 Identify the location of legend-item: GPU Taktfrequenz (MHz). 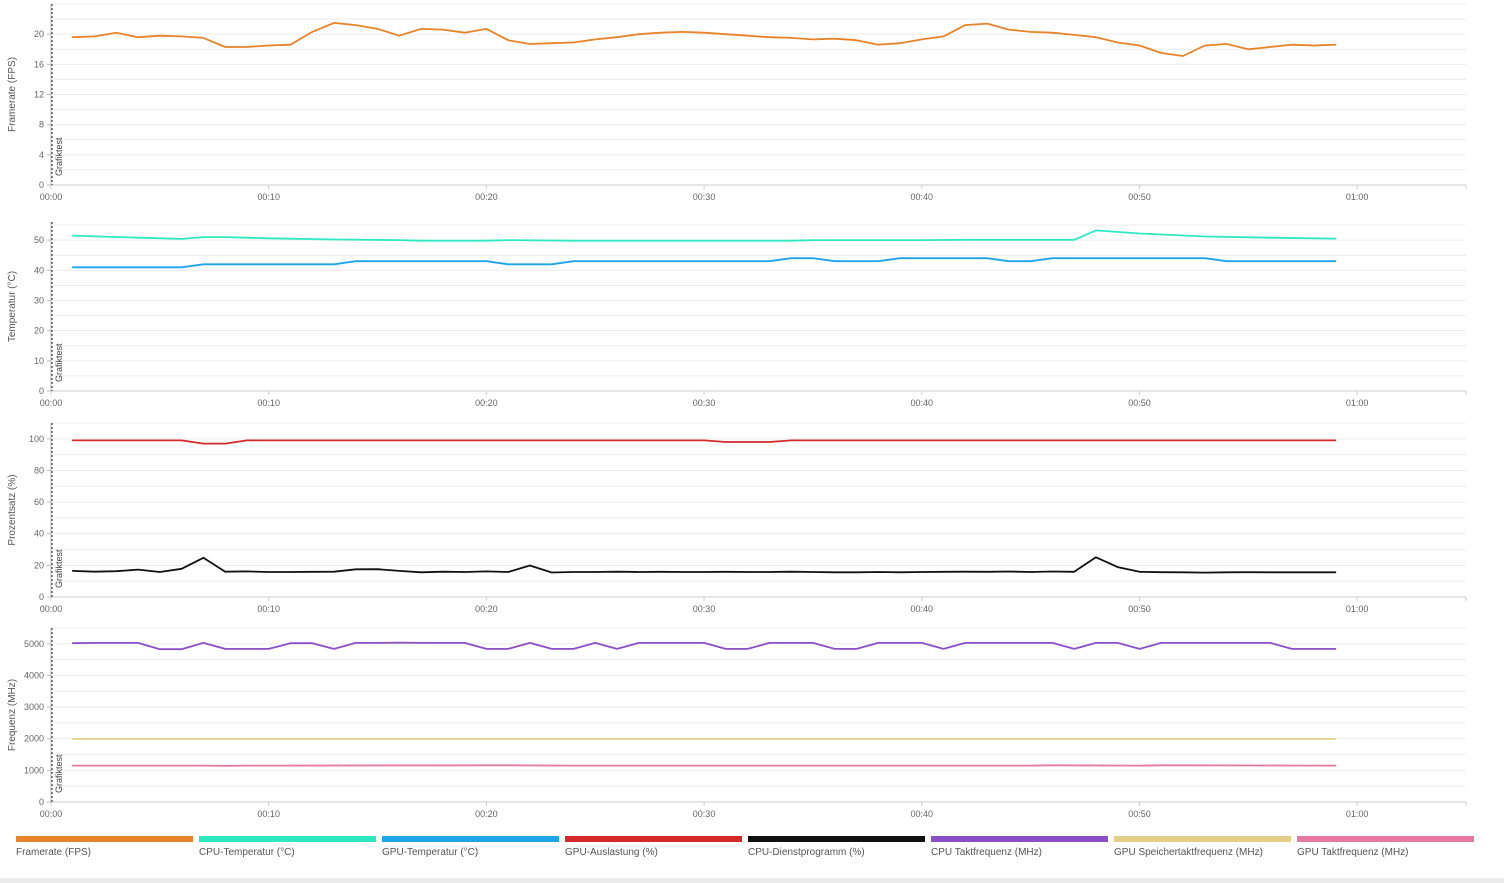
(1386, 851).